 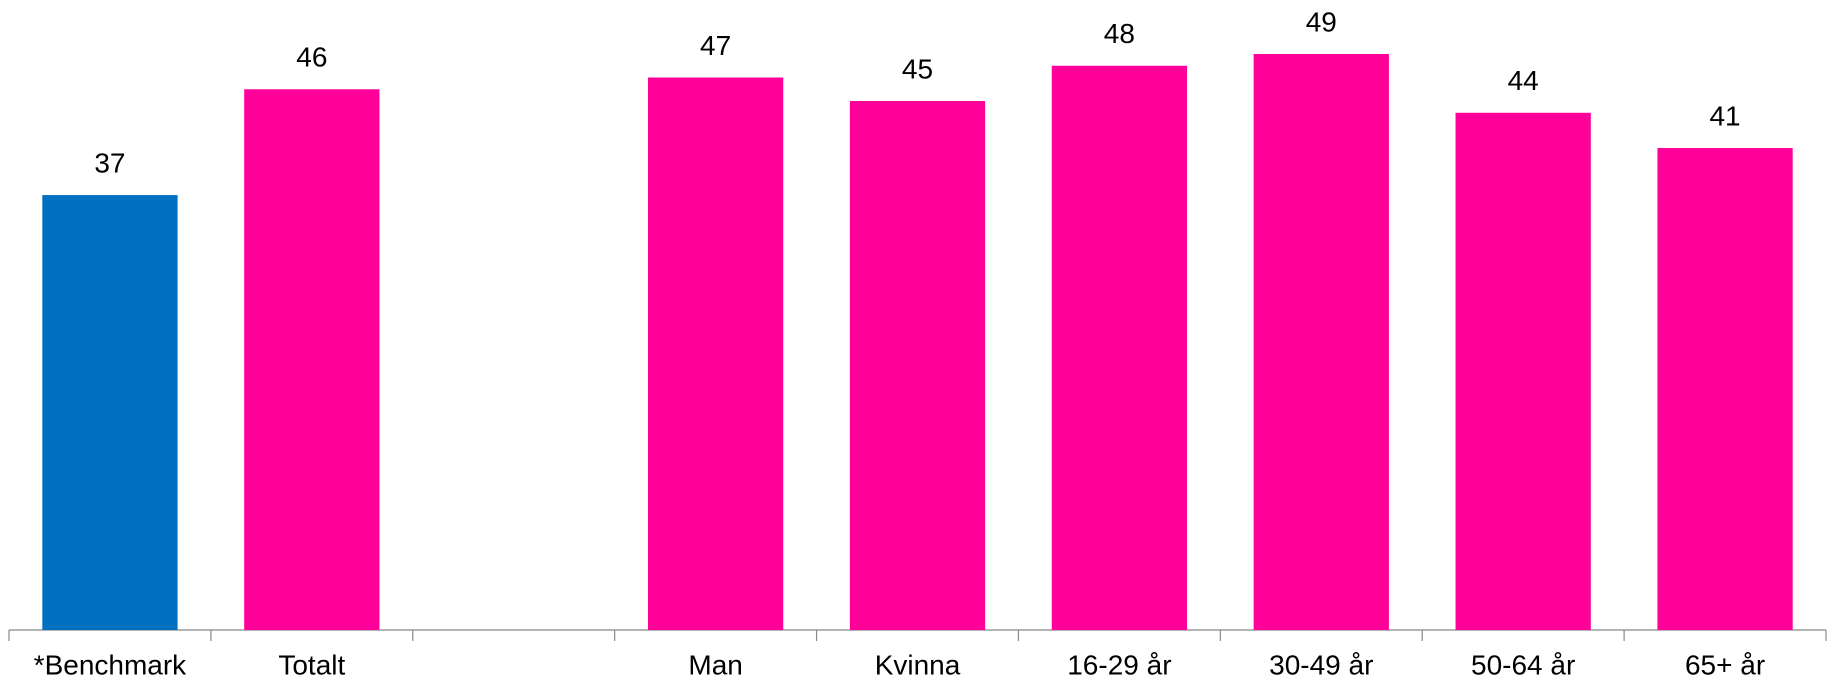 What do you see at coordinates (715, 664) in the screenshot?
I see `x-tick-label: Man` at bounding box center [715, 664].